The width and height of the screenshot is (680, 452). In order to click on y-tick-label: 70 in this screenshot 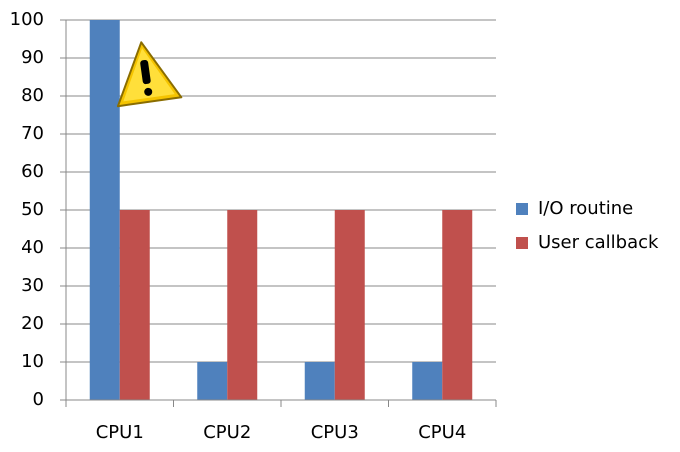, I will do `click(32, 133)`.